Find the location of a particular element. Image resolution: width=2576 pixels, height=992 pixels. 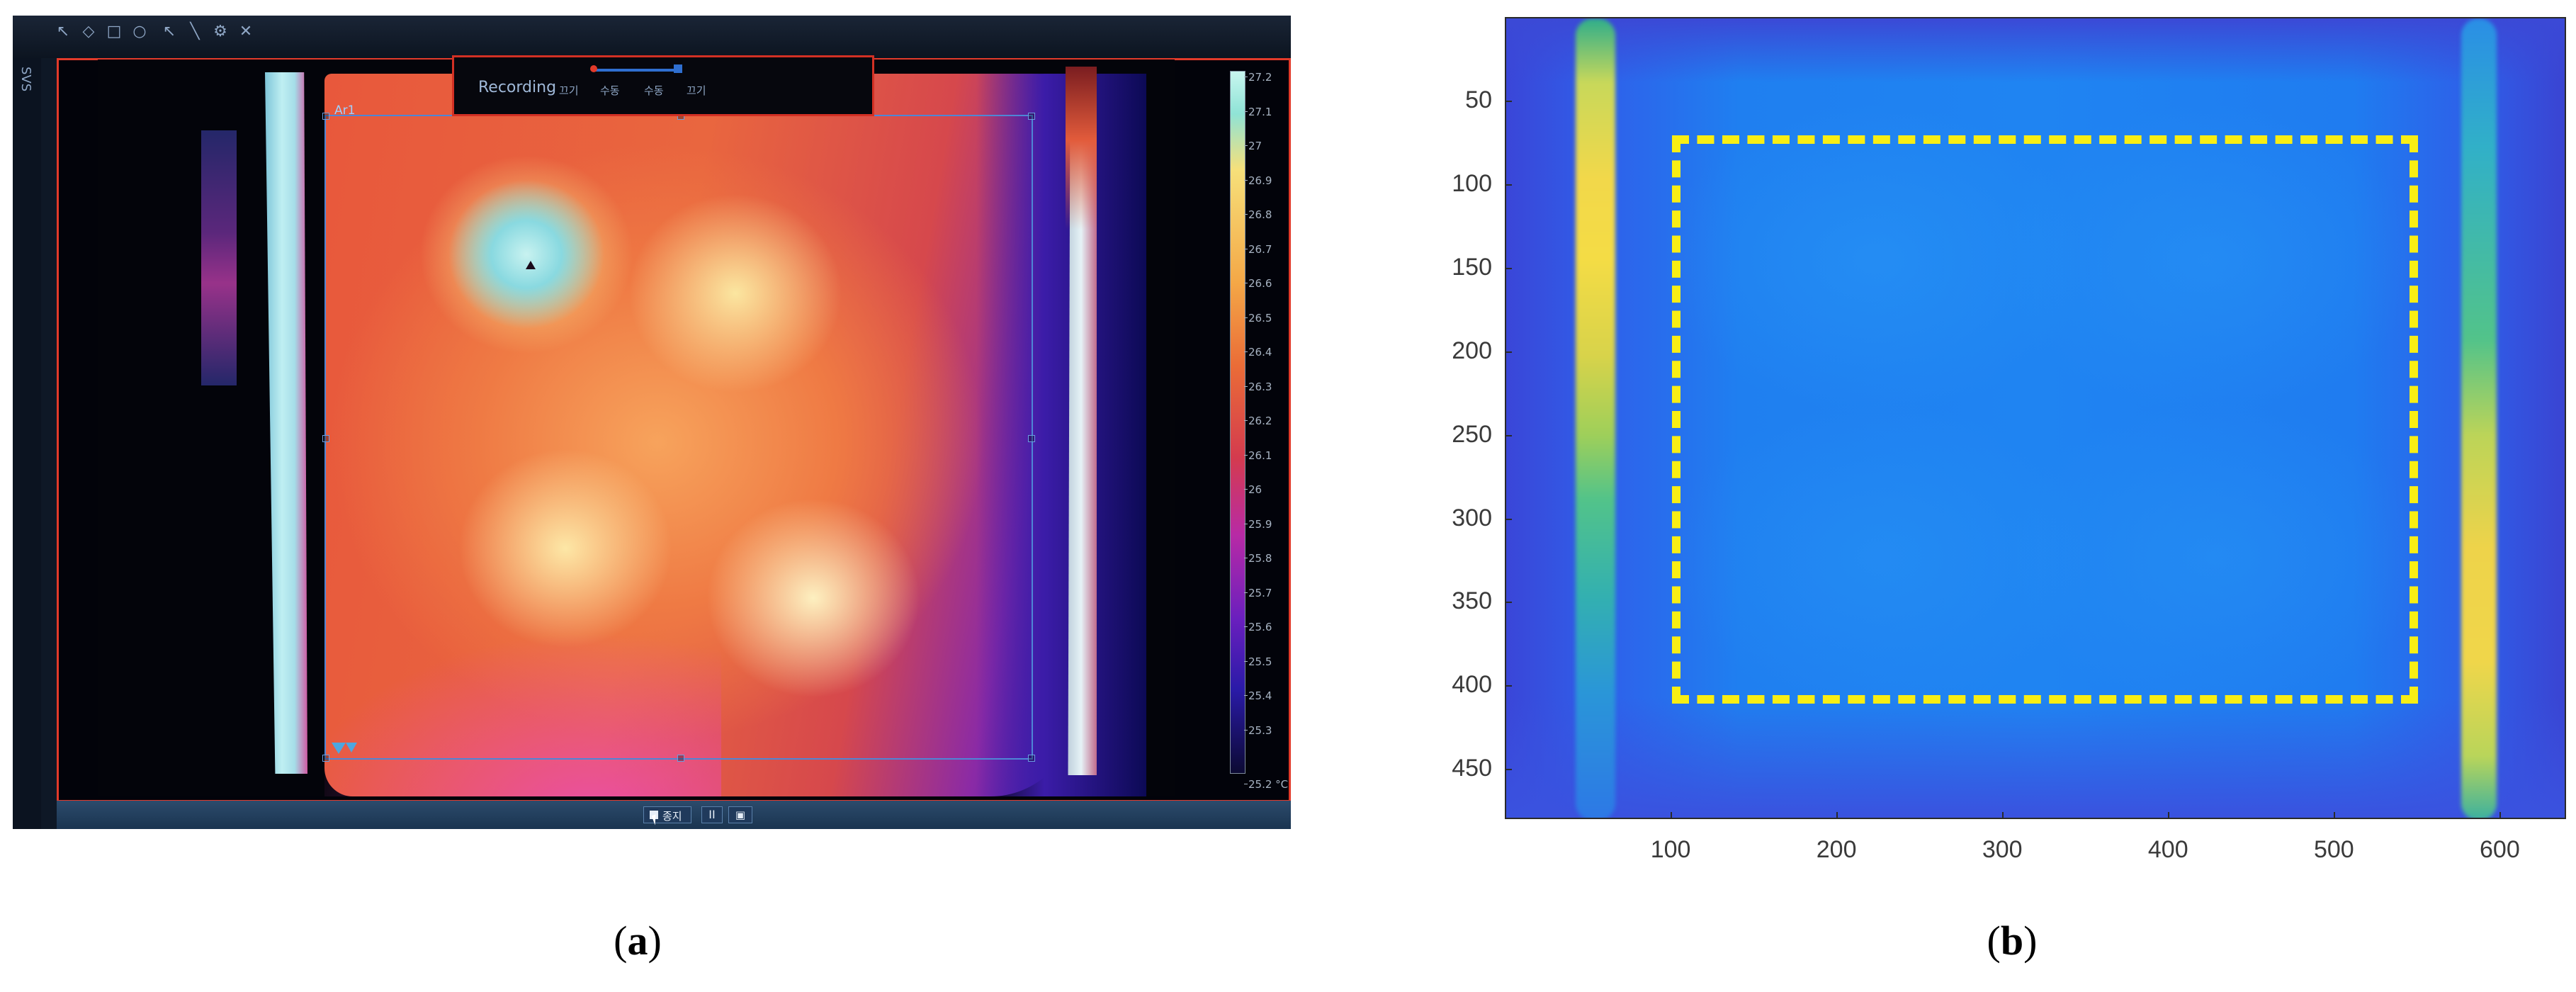

x-tick-label: 500 is located at coordinates (2333, 849).